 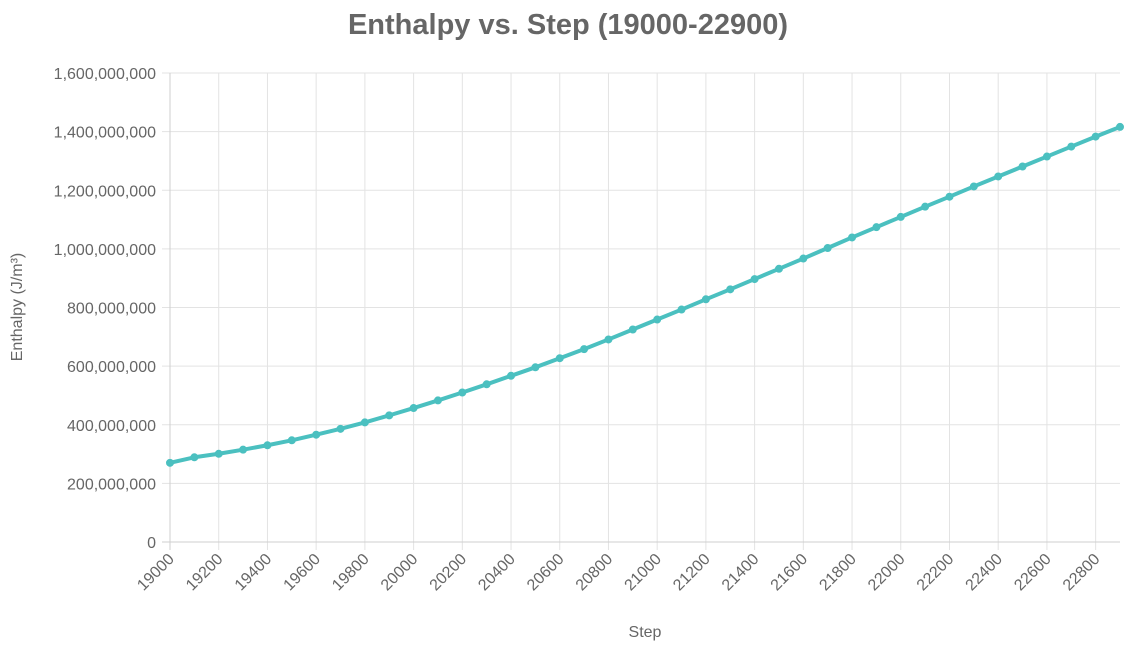 I want to click on y-tick-label: 1,000,000,000, so click(x=105, y=250).